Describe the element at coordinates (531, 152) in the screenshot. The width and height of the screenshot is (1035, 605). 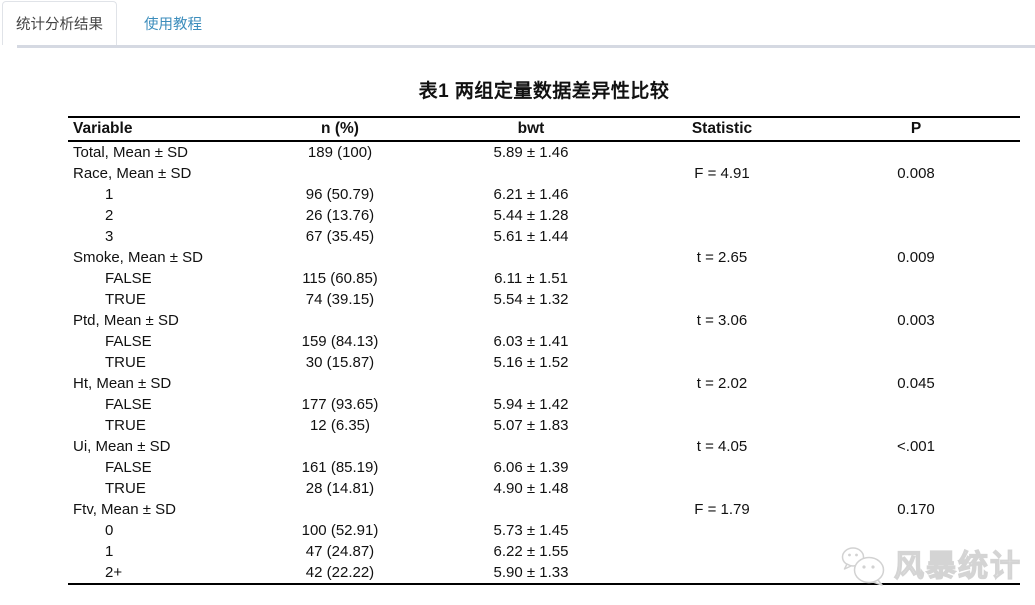
I see `cell-bwt: 5.89 ± 1.46` at that location.